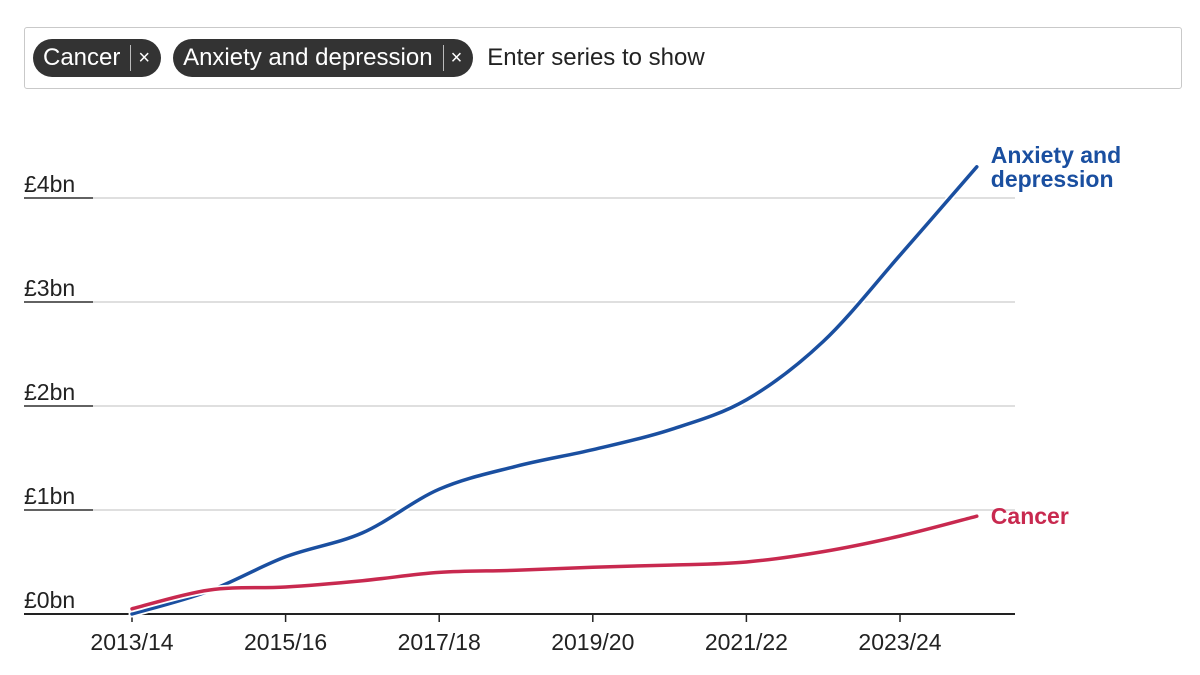  Describe the element at coordinates (49, 496) in the screenshot. I see `y-tick-label: £1bn` at that location.